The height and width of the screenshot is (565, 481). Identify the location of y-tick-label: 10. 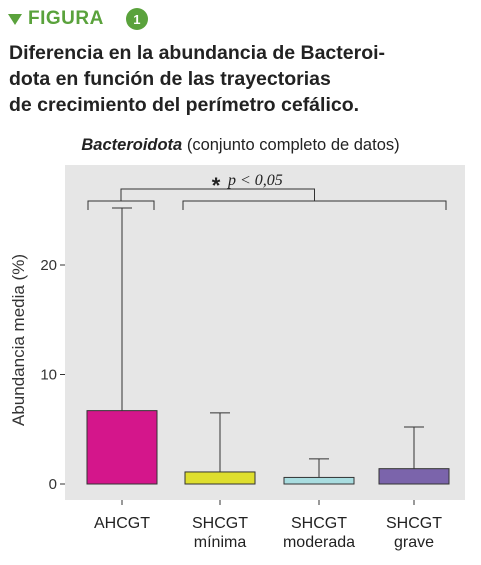
(48, 375).